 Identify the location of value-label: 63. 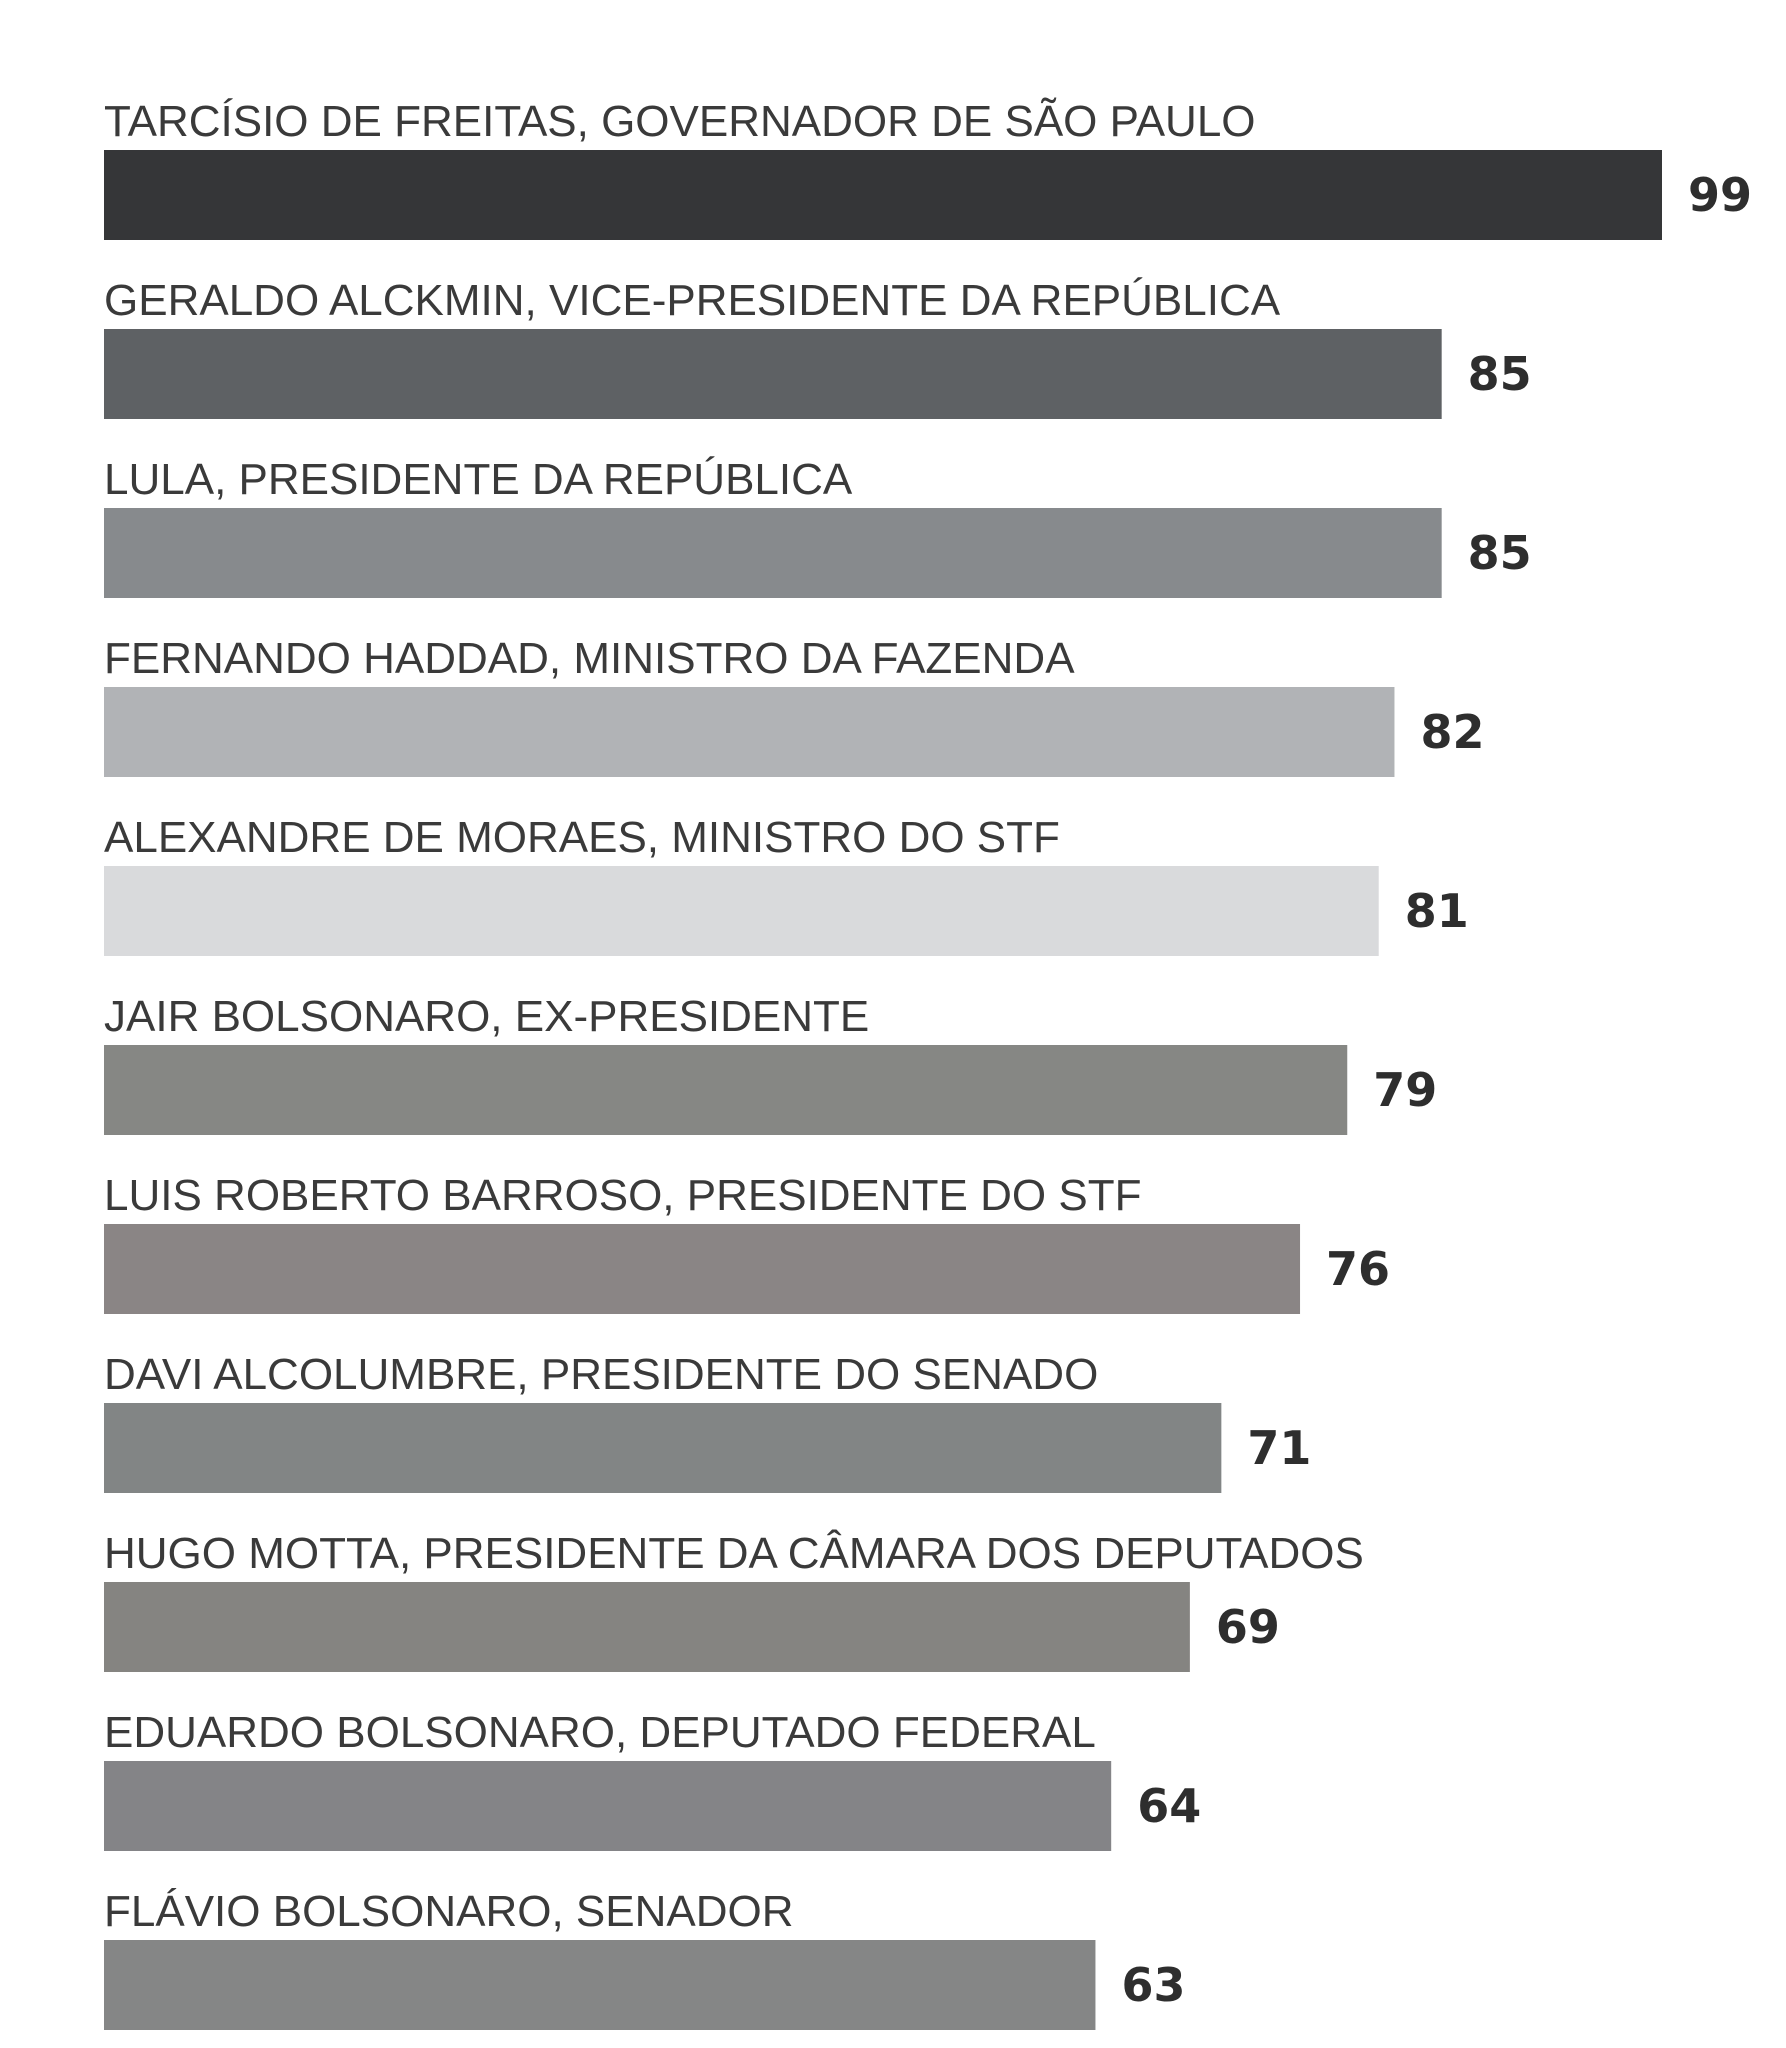
(1153, 1985).